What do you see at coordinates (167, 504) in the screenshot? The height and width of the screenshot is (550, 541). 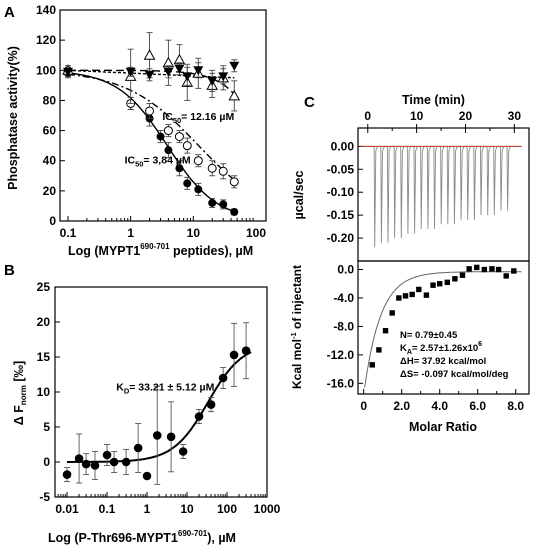 I see `panel-b-x-ticks: 0.01 0.1 1 10 100 1000` at bounding box center [167, 504].